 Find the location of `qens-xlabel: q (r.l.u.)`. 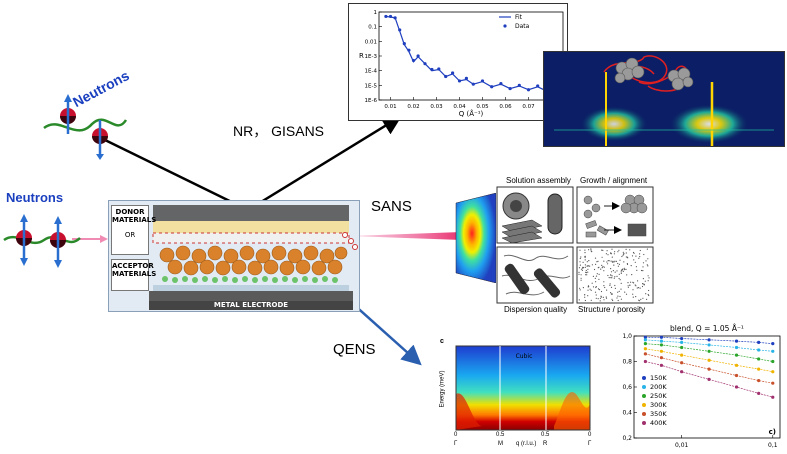

qens-xlabel: q (r.l.u.) is located at coordinates (526, 444).